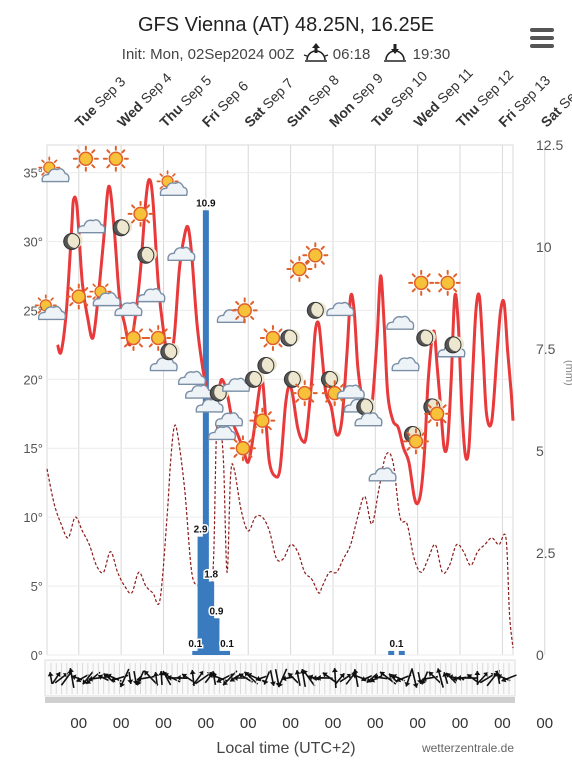 Image resolution: width=572 pixels, height=768 pixels. I want to click on init-line: Init: Mon, 02Sep2024 00Z 06:18 19:30, so click(286, 52).